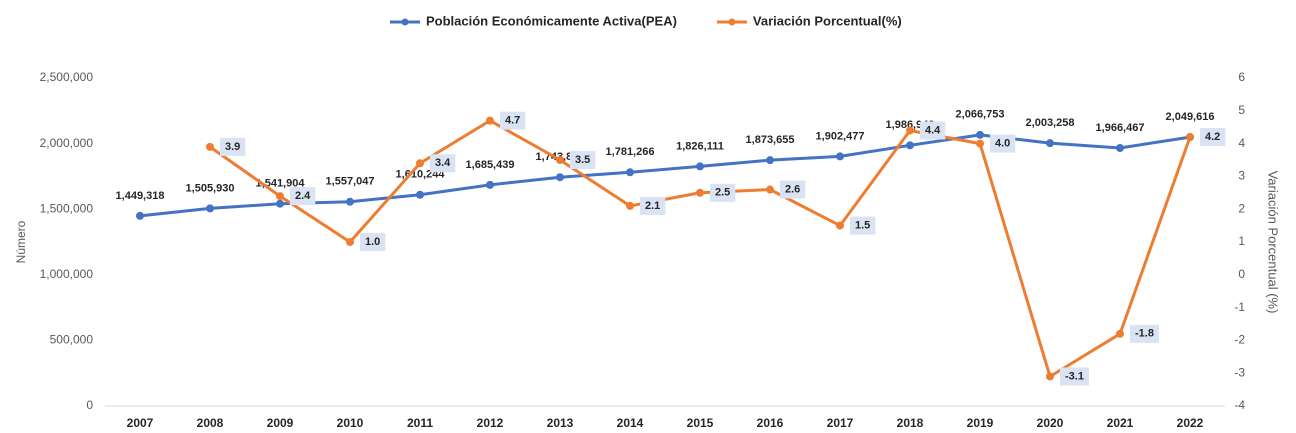 The image size is (1296, 433). I want to click on data-label: 3.4, so click(443, 163).